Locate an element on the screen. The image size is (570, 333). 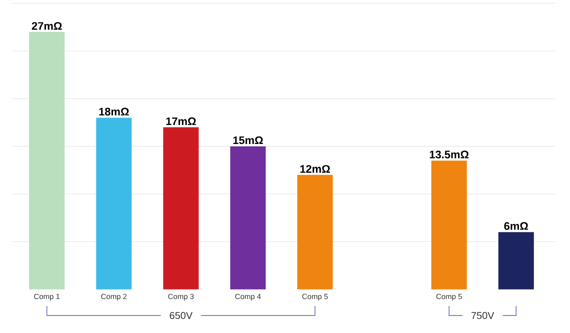
data-label: 13.5mΩ is located at coordinates (449, 154).